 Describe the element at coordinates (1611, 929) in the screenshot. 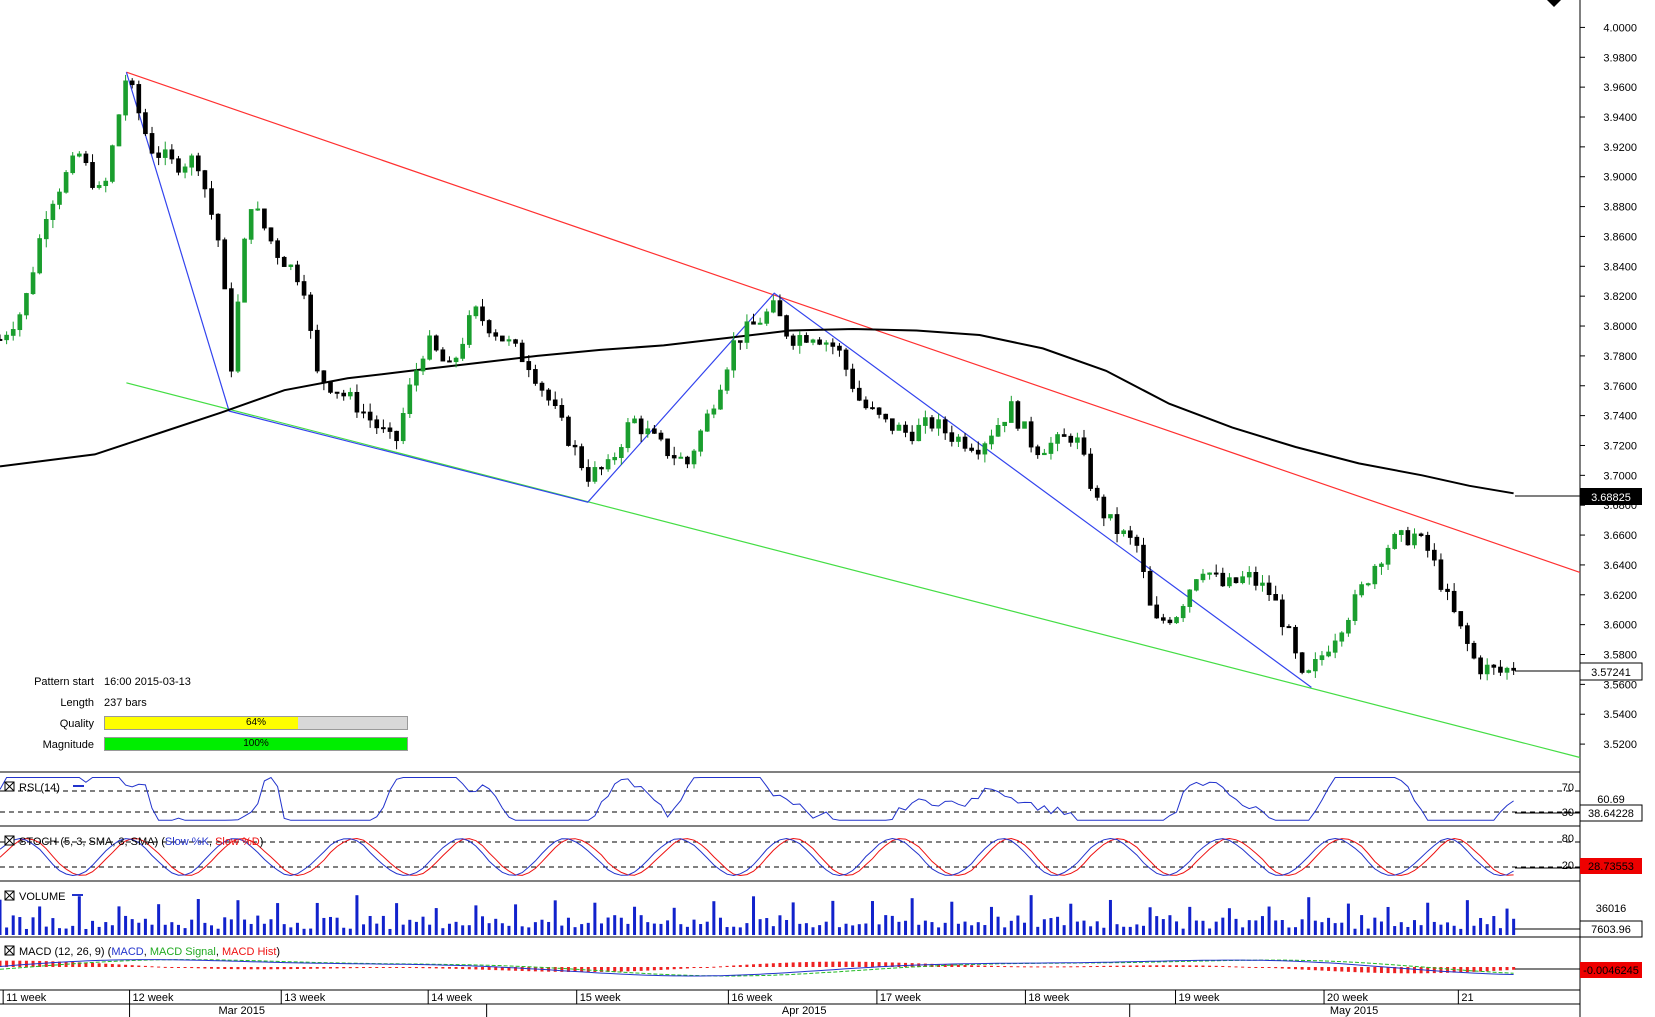

I see `volume-value-box` at that location.